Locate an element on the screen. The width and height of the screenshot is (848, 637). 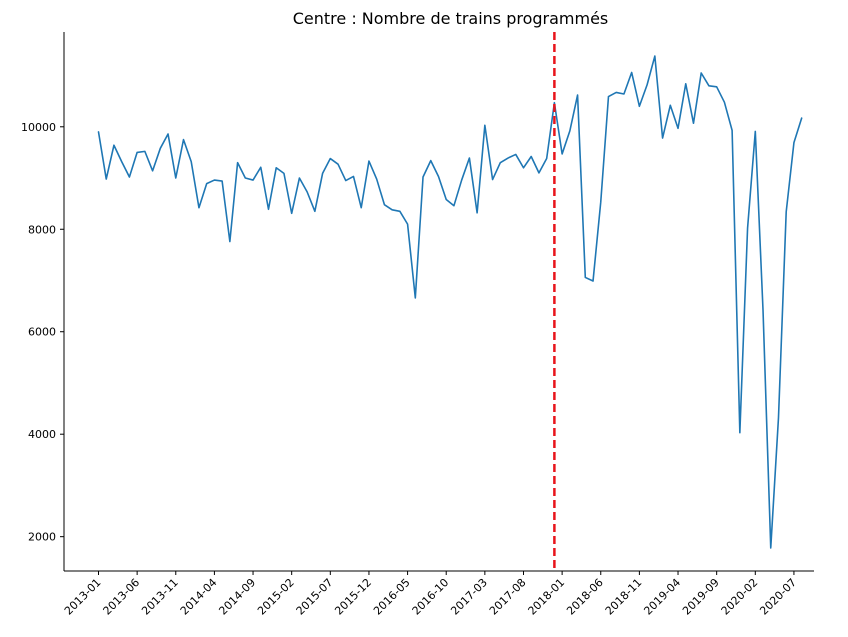
y-tick-label: 8000 is located at coordinates (42, 229).